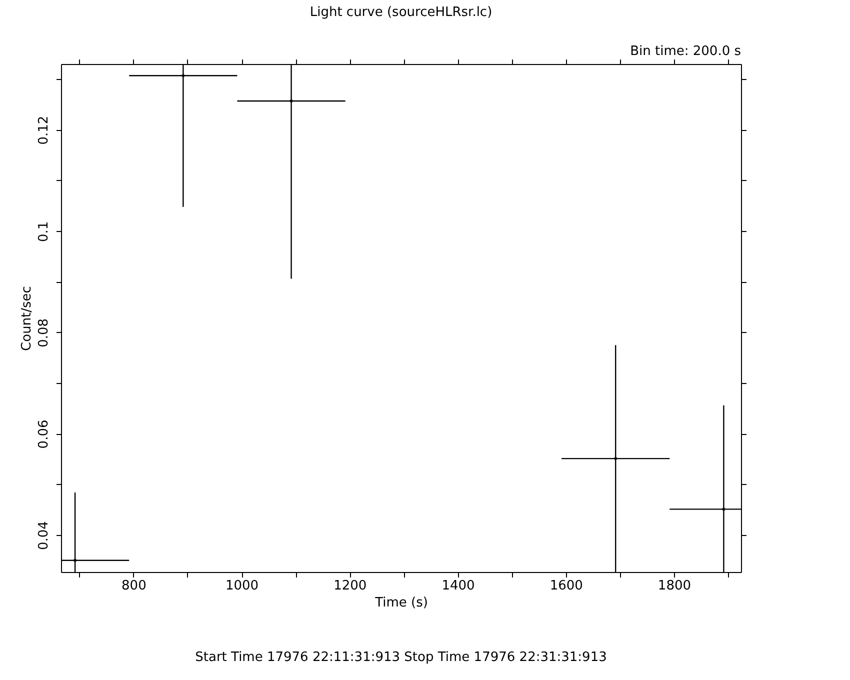 The height and width of the screenshot is (680, 850). I want to click on y-tick-label: 0.04, so click(44, 535).